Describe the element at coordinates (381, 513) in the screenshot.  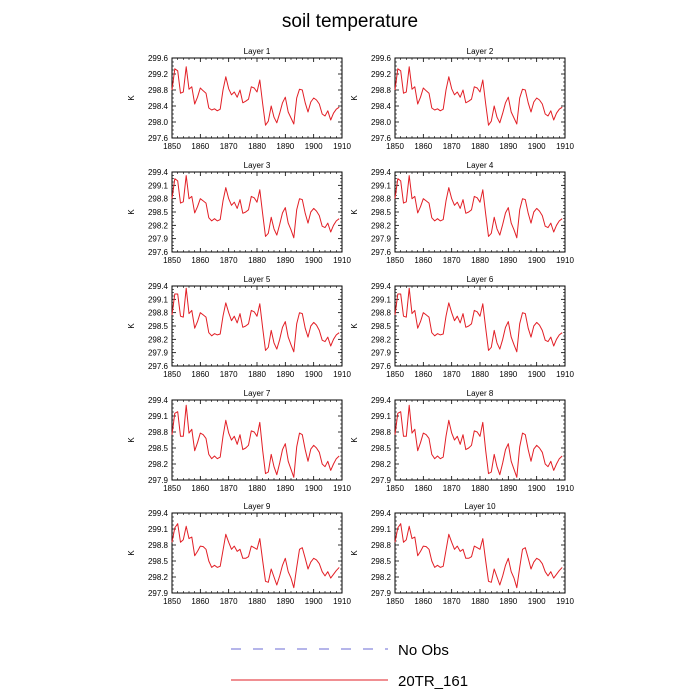
I see `y-tick-label: 299.4` at that location.